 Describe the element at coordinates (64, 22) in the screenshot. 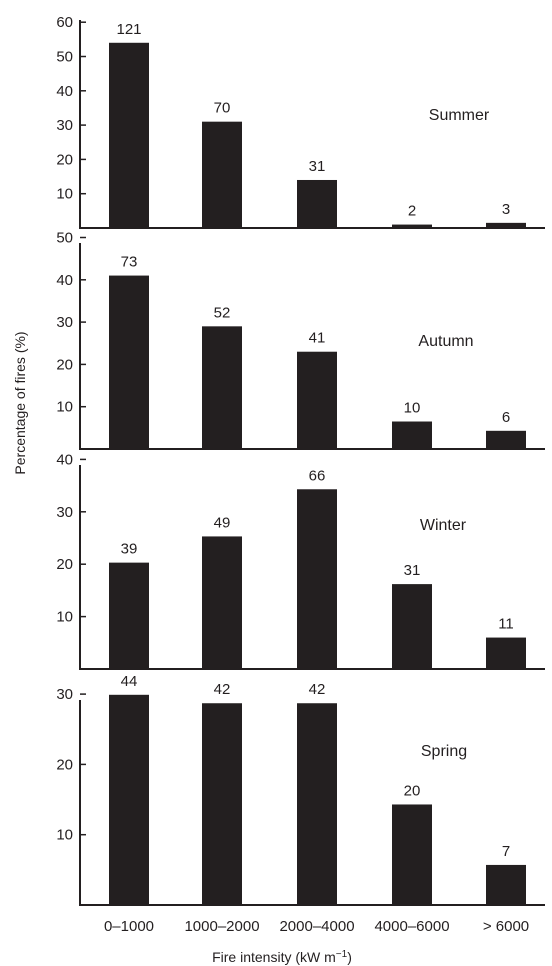

I see `y-tick-label: 60` at that location.